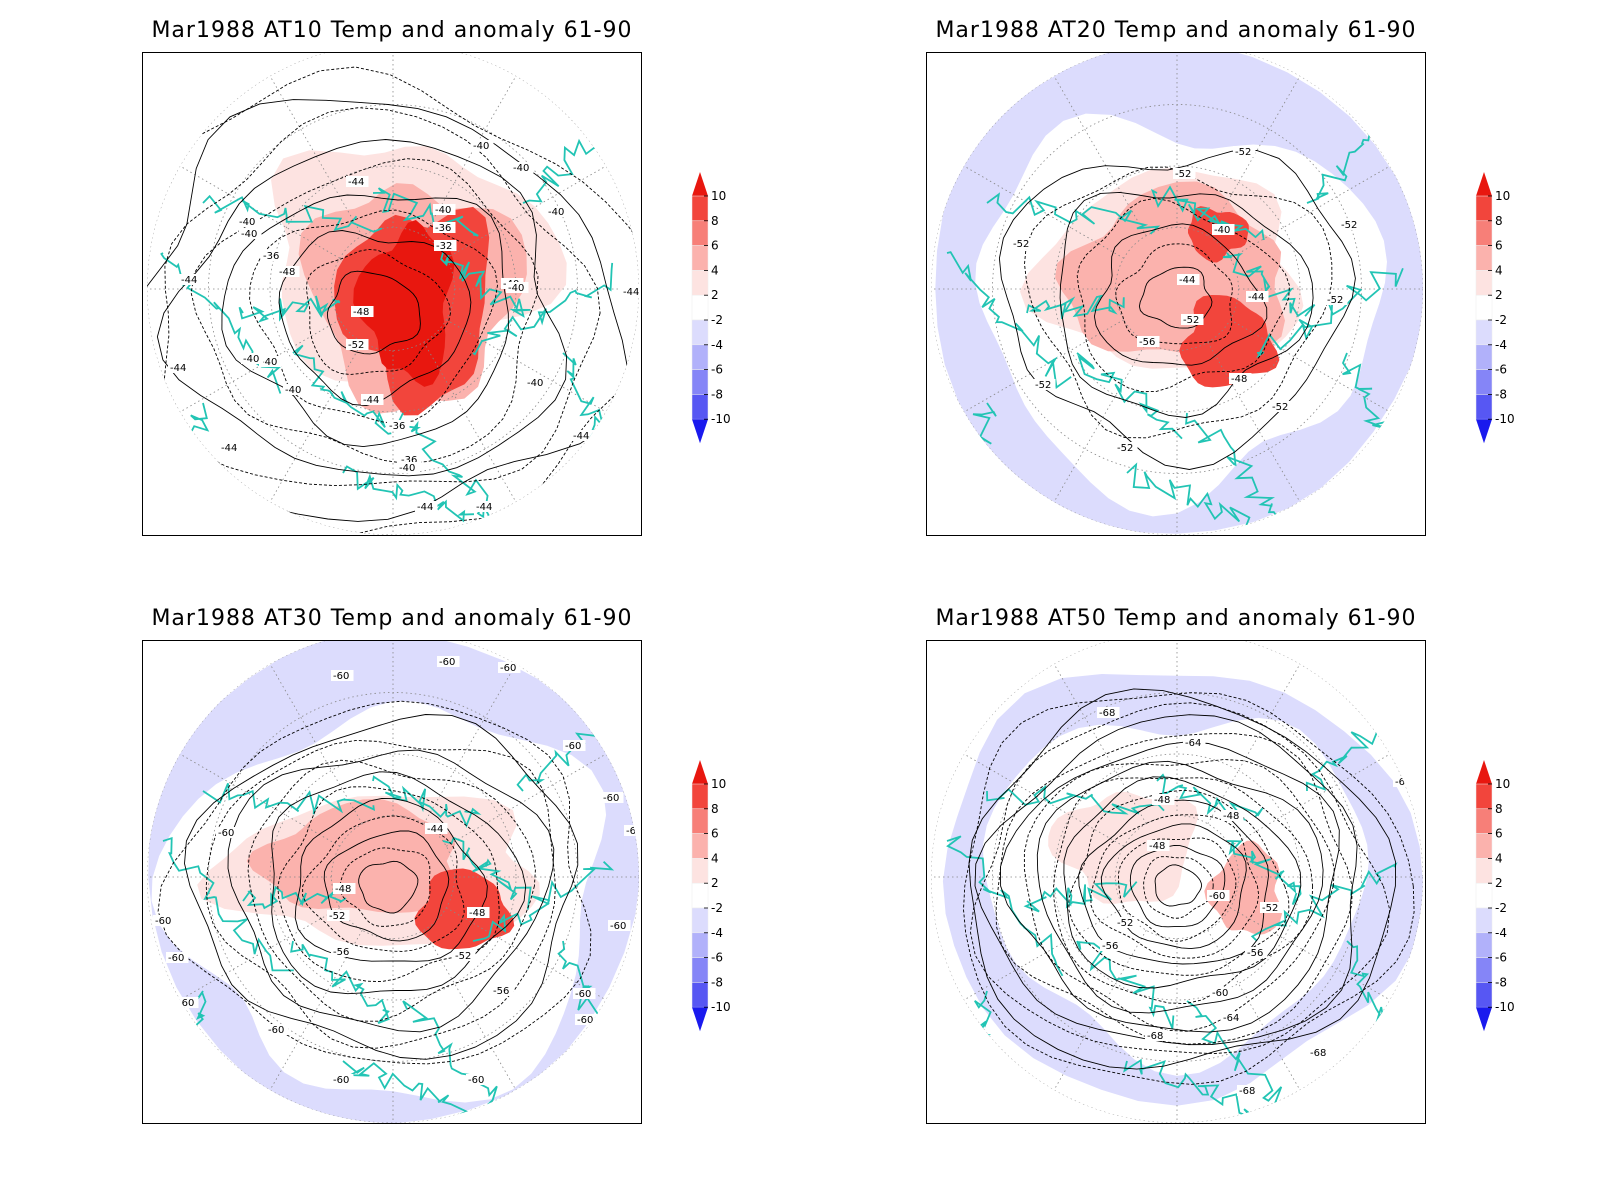 This screenshot has width=1600, height=1200. Describe the element at coordinates (444, 246) in the screenshot. I see `contour-label: -32` at that location.